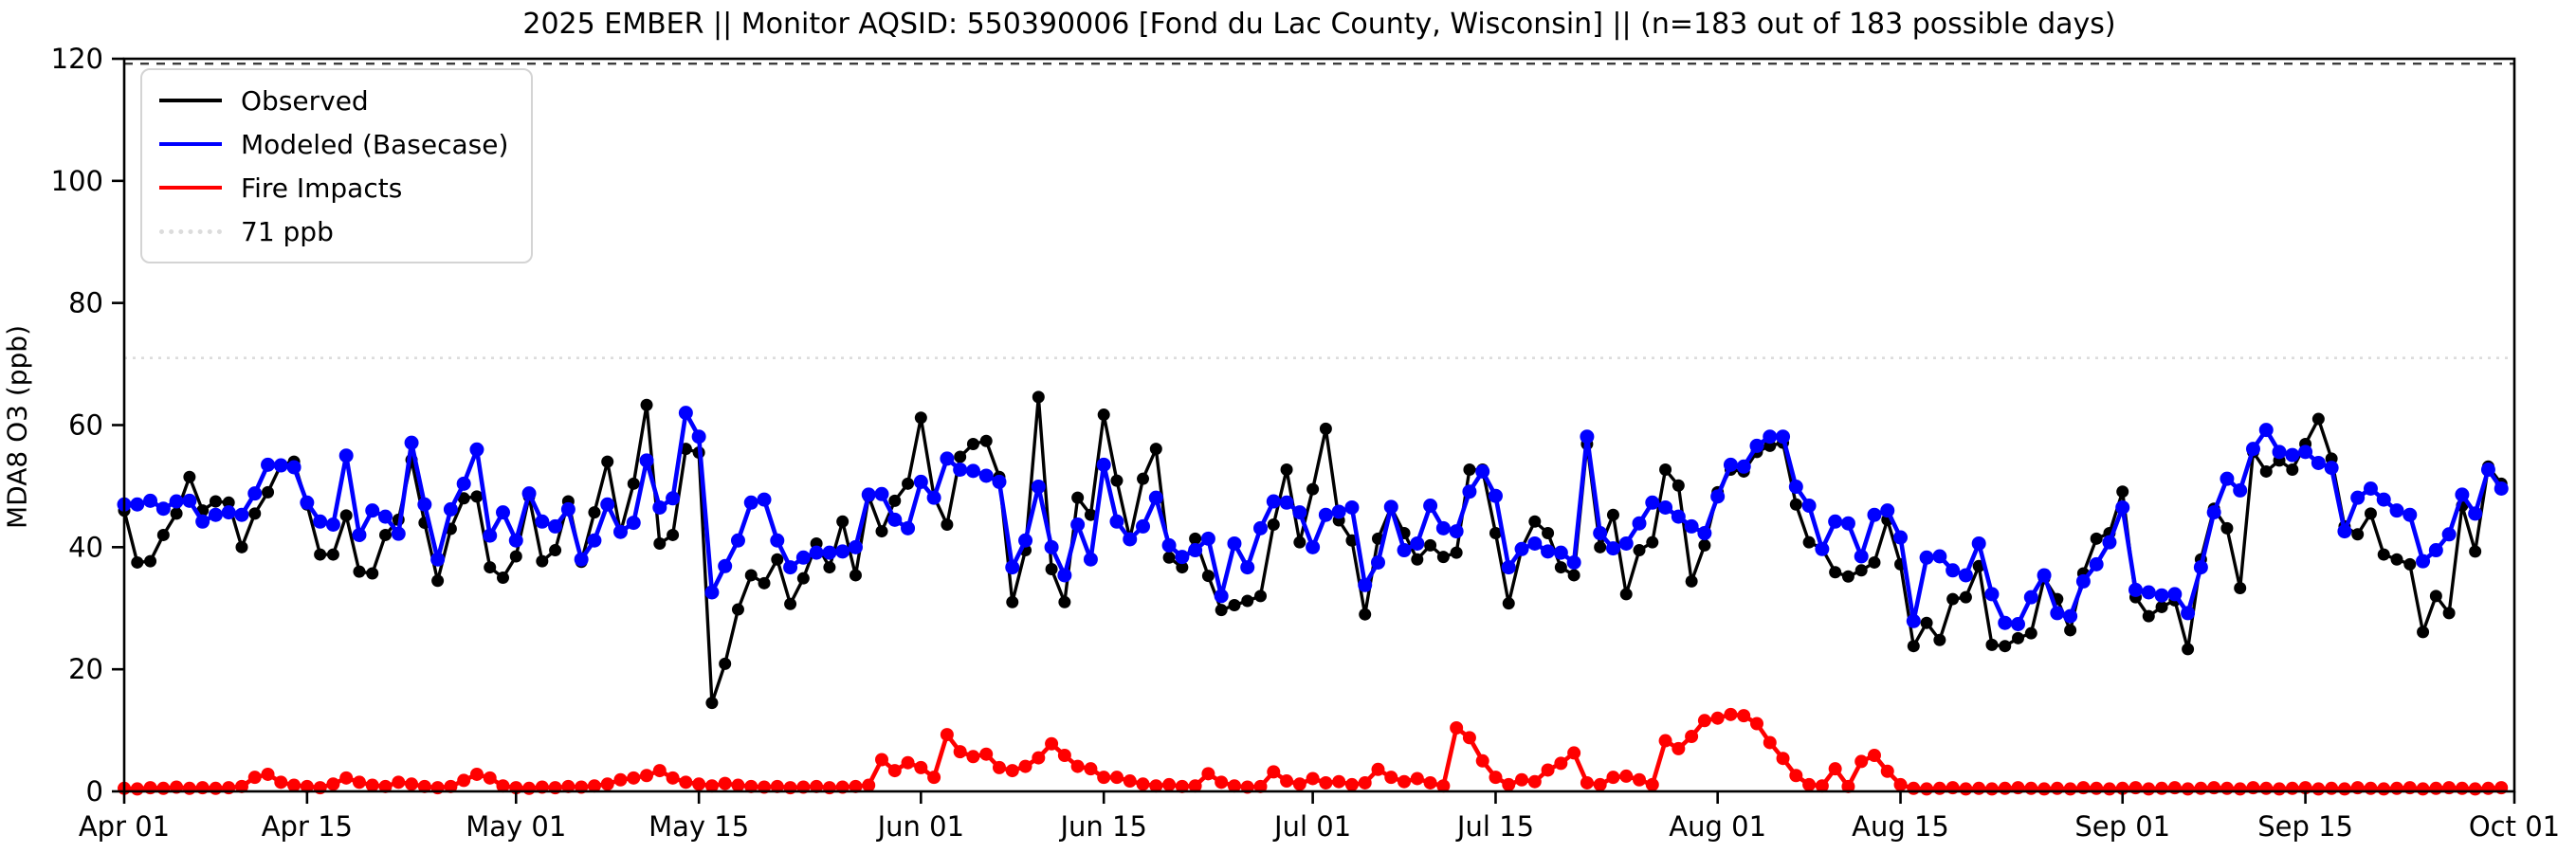  Describe the element at coordinates (94, 791) in the screenshot. I see `y-tick-label: 0` at that location.